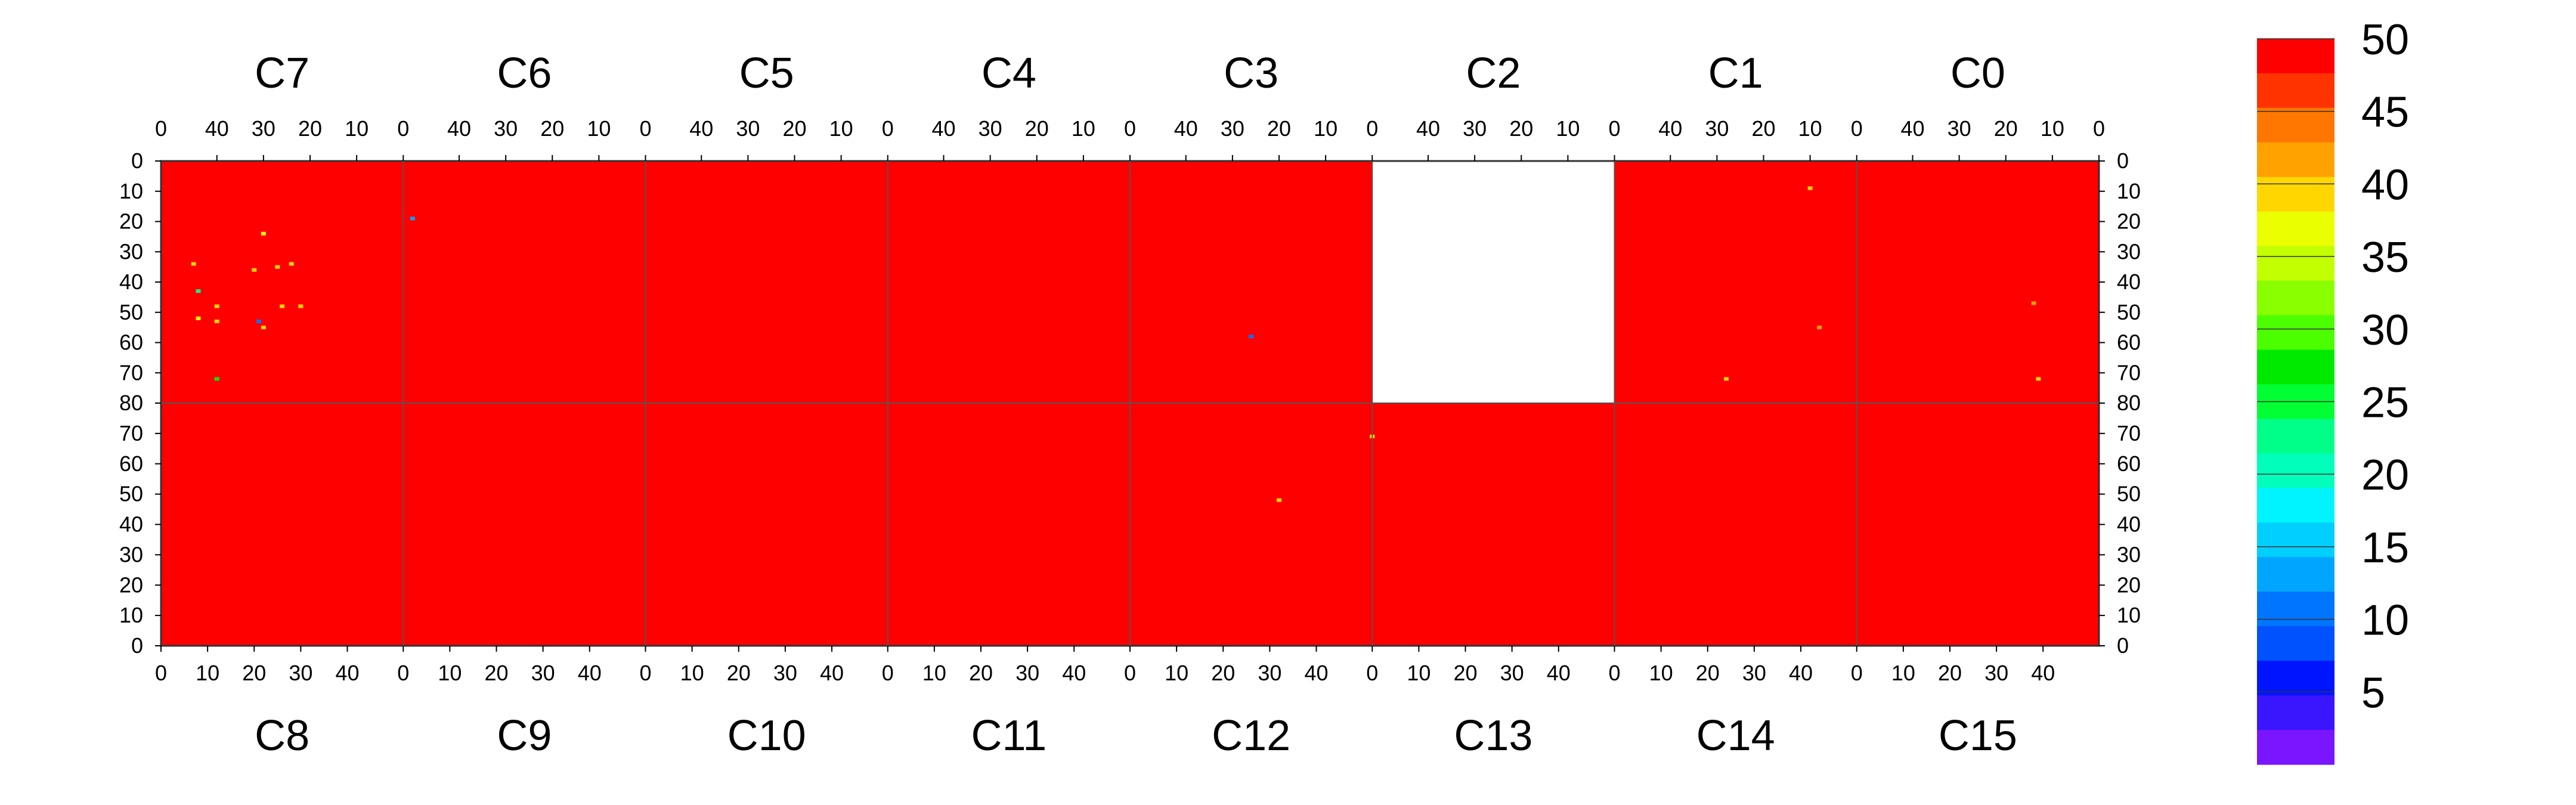 The width and height of the screenshot is (2576, 805). Describe the element at coordinates (1251, 736) in the screenshot. I see `chip-label-c12: C12` at that location.